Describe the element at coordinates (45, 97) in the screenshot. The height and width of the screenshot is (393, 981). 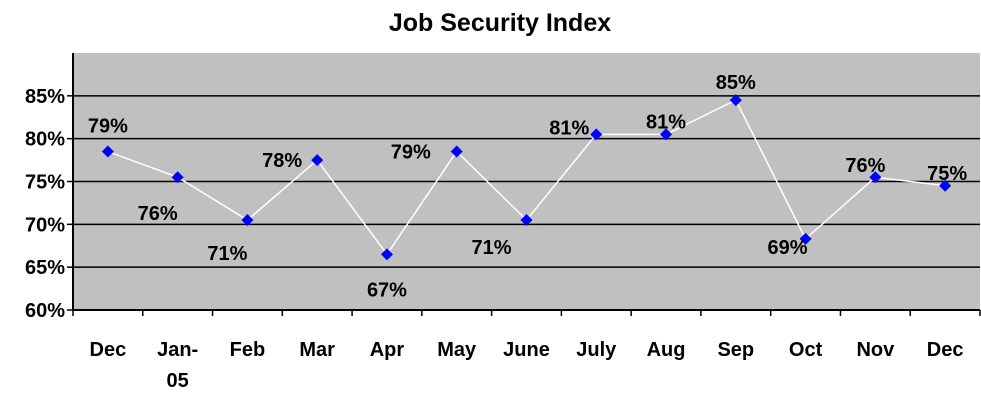
I see `y-tick-label-5: 85%` at that location.